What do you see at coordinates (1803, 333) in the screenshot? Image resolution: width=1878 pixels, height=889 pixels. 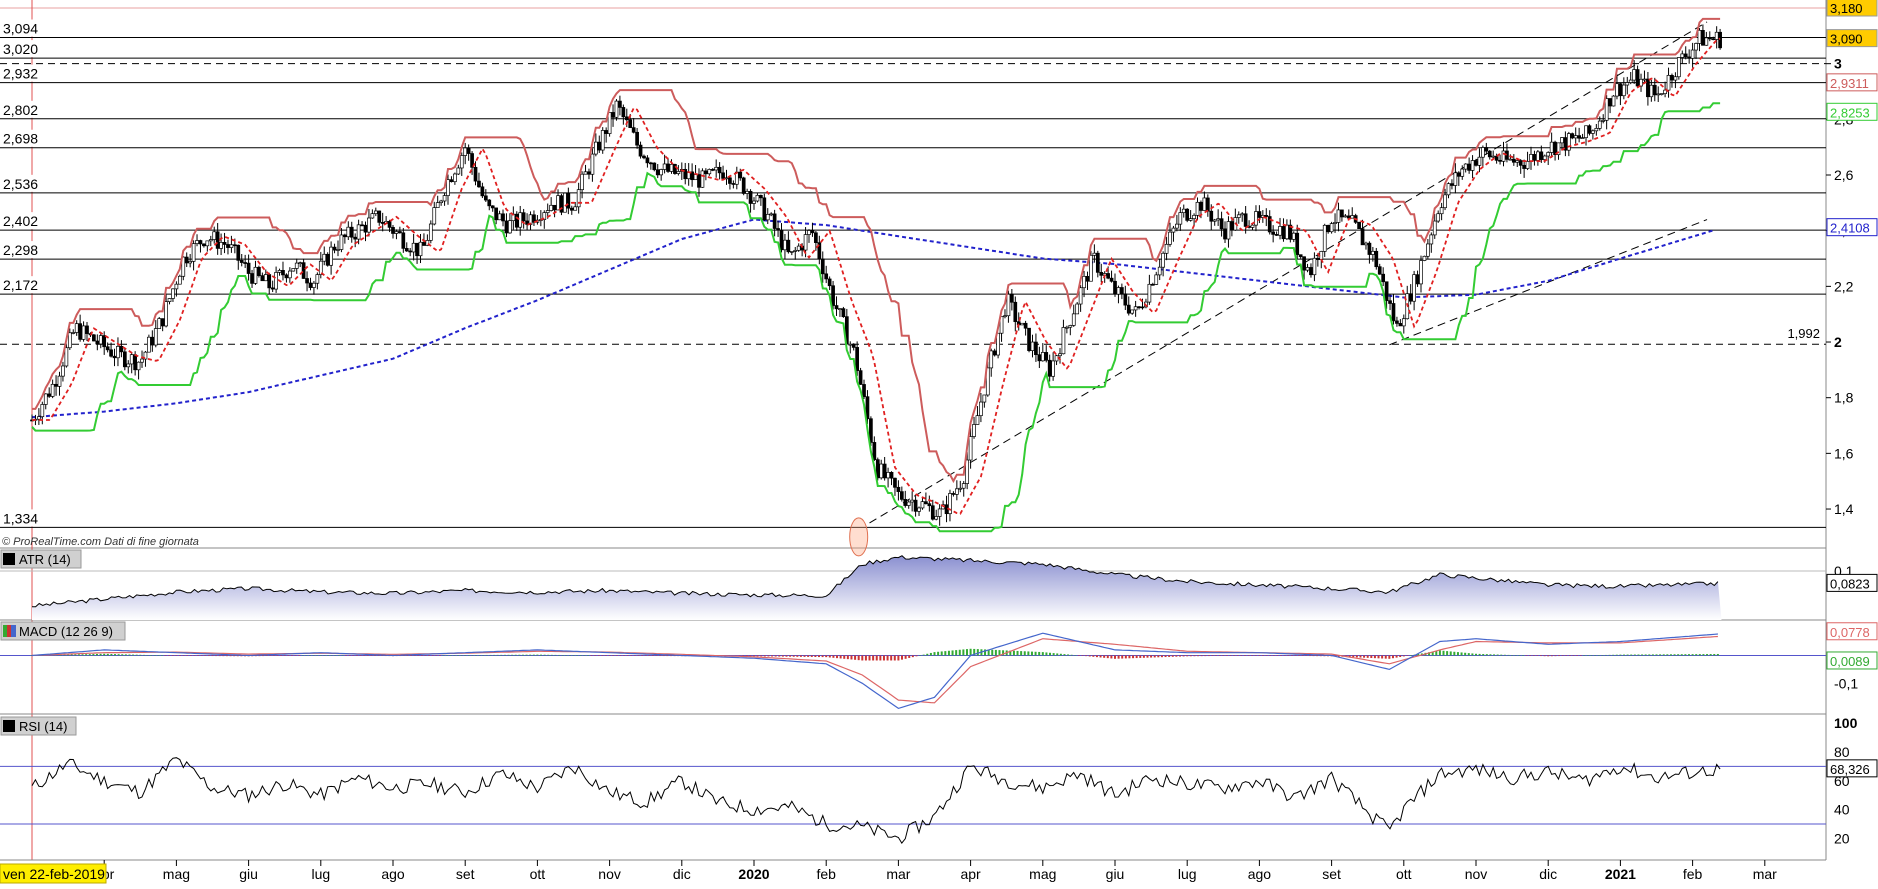 I see `level-1992-label: 1,992` at bounding box center [1803, 333].